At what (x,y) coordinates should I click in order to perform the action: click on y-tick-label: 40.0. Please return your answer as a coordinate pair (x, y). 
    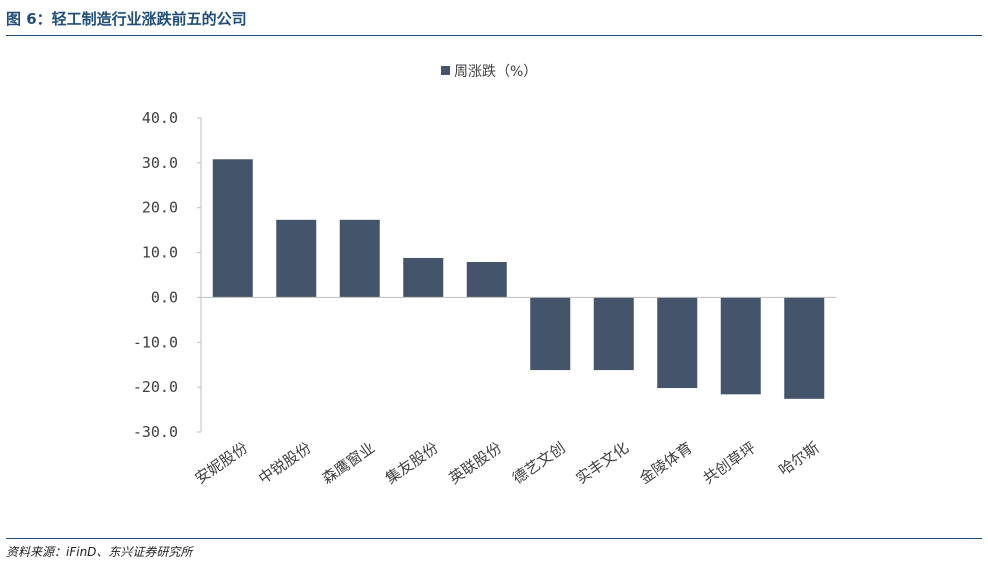
    Looking at the image, I should click on (160, 118).